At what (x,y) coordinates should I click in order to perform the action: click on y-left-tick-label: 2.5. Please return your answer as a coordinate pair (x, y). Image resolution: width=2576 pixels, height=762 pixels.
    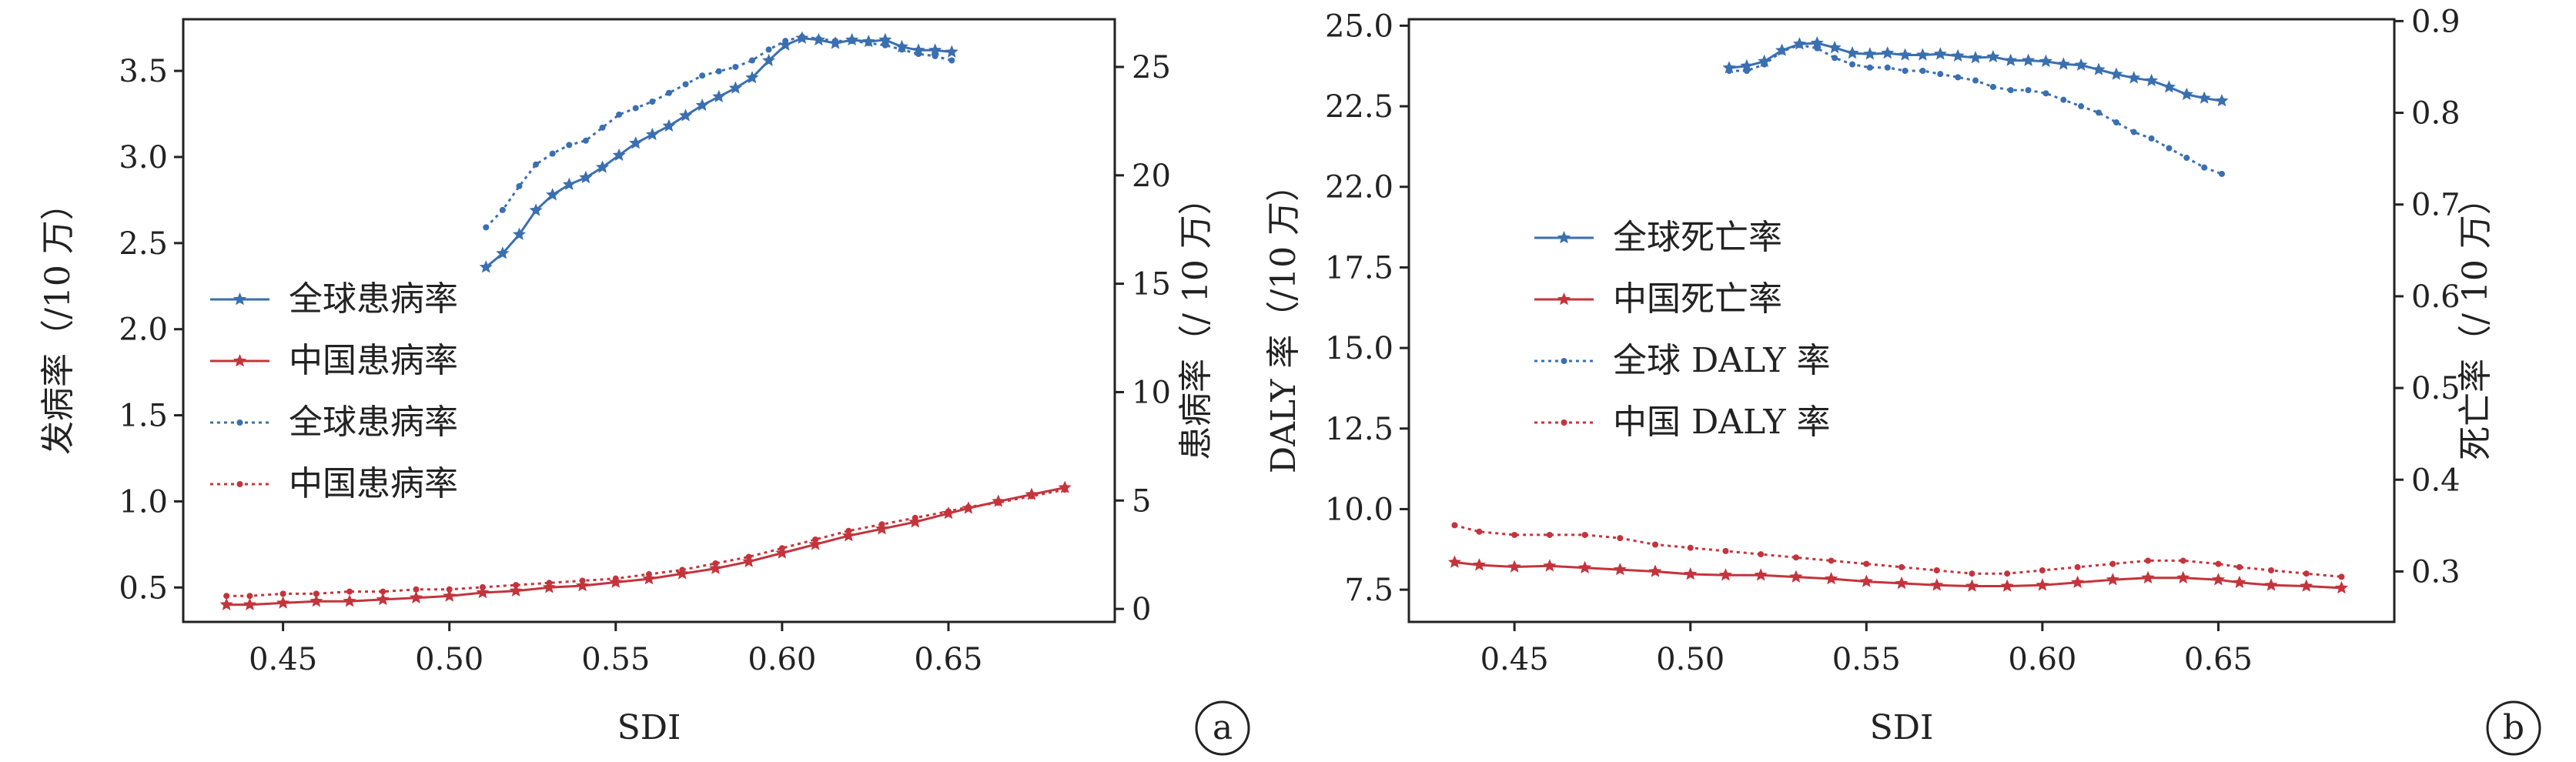
    Looking at the image, I should click on (143, 244).